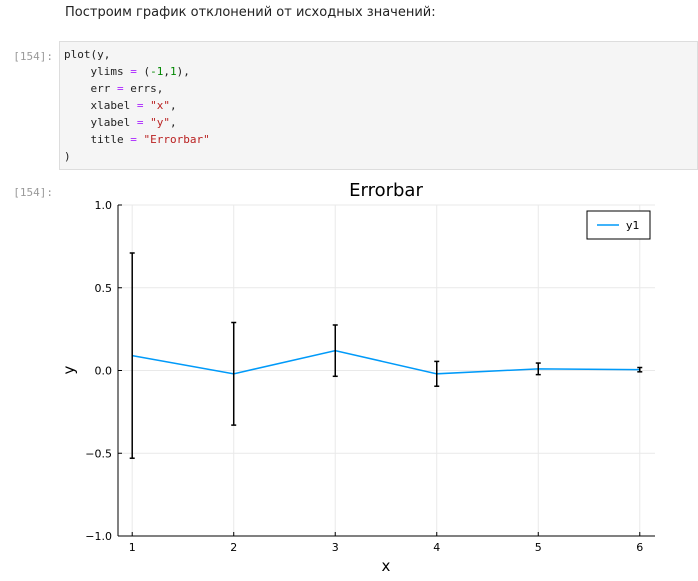 The image size is (698, 581). I want to click on series, so click(386, 362).